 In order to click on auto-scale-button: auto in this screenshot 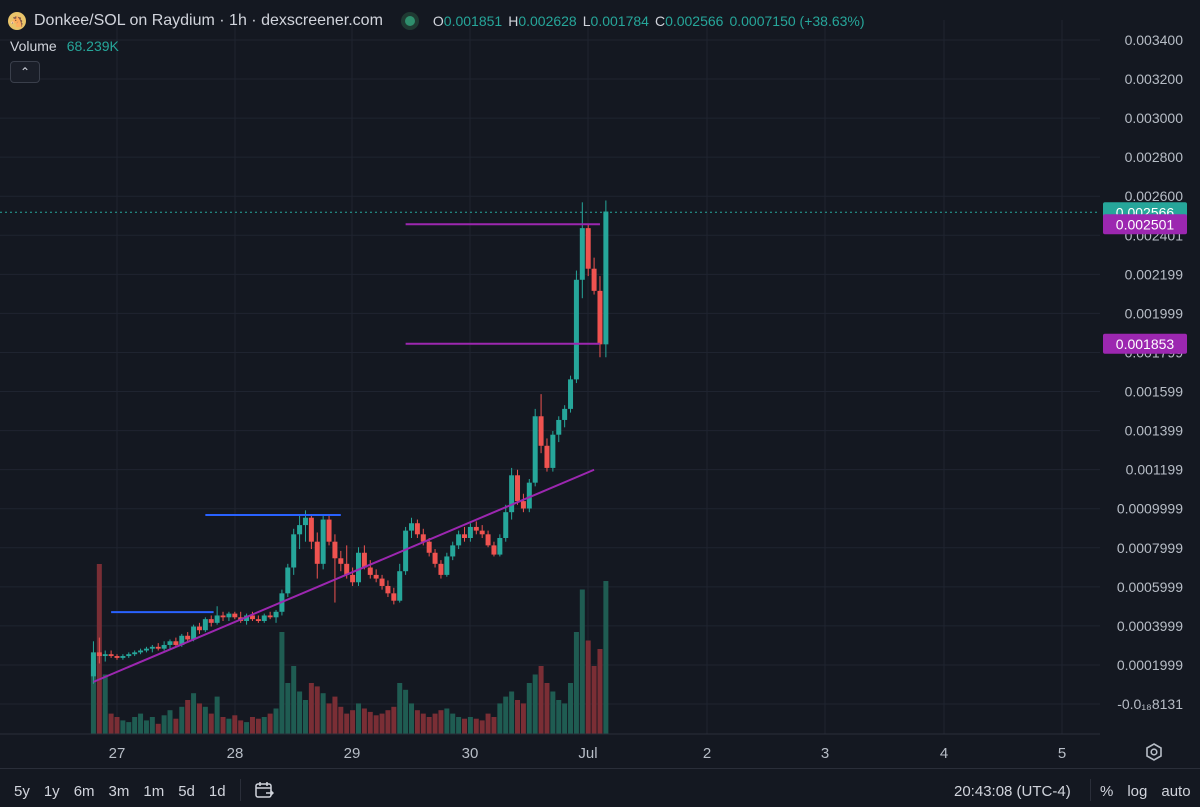, I will do `click(1176, 791)`.